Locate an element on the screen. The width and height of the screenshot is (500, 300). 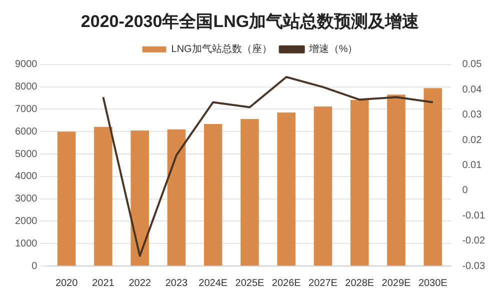
y2-tick-label: 0.05 is located at coordinates (472, 64).